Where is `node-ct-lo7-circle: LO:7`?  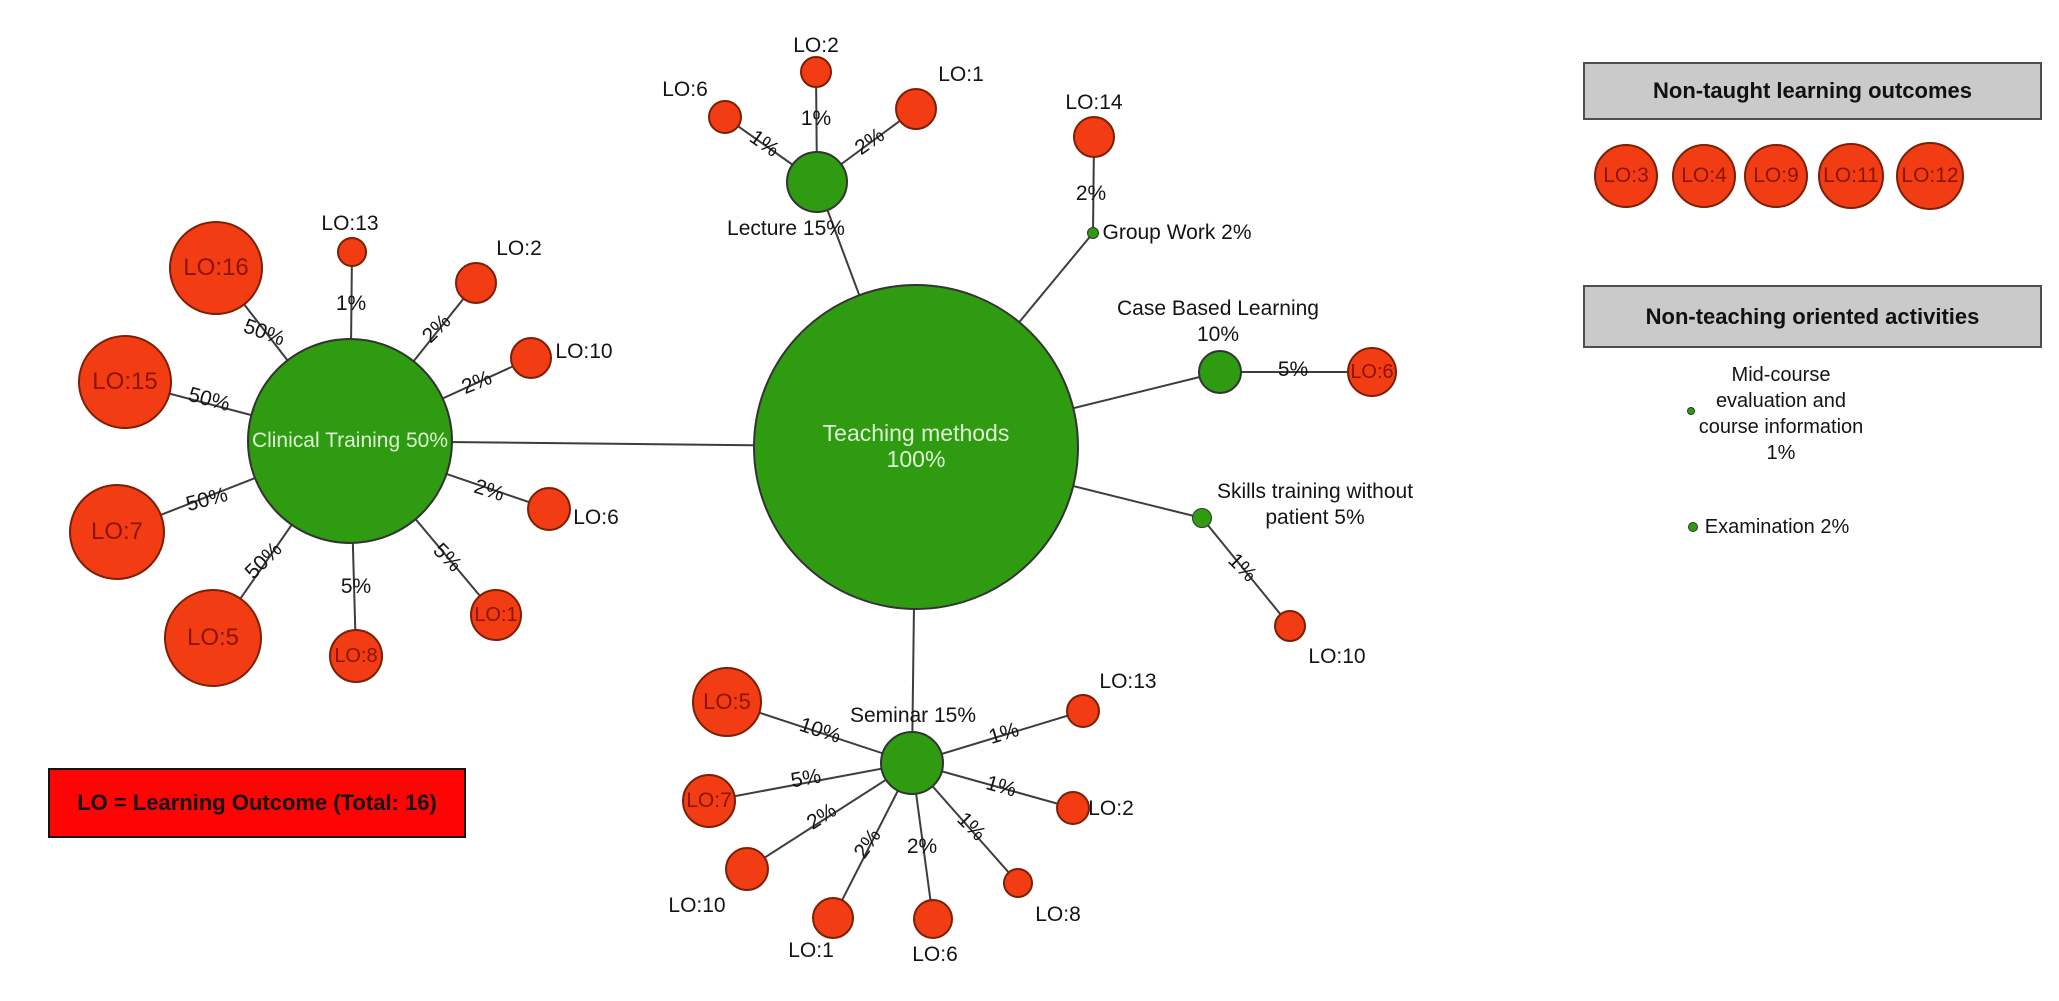
node-ct-lo7-circle: LO:7 is located at coordinates (117, 532).